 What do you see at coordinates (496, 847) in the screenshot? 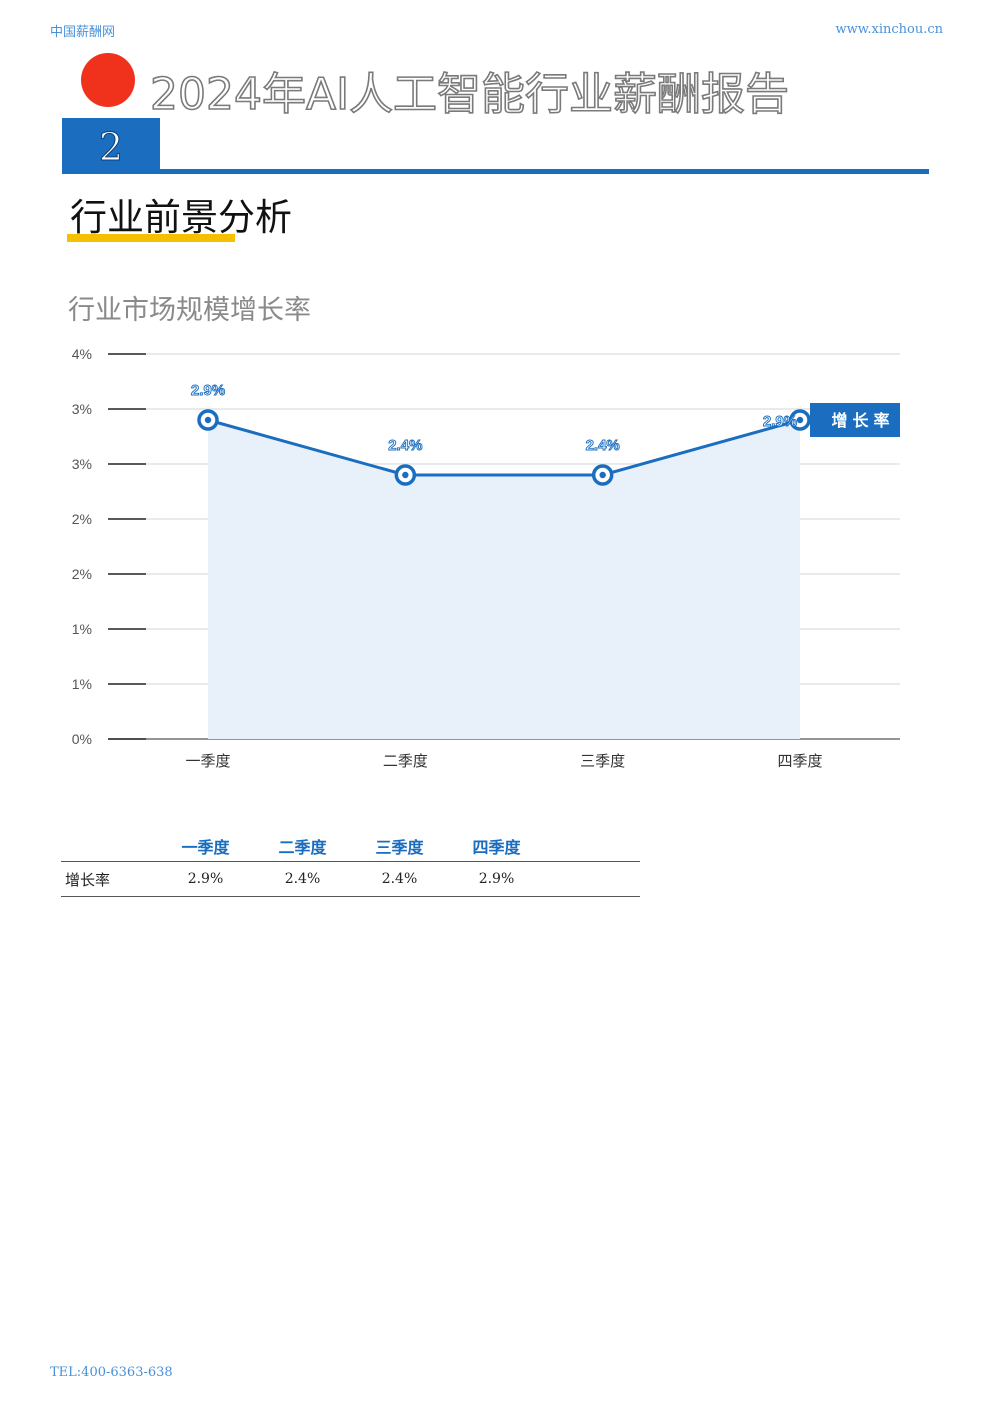
I see `table-header-cell: 四季度` at bounding box center [496, 847].